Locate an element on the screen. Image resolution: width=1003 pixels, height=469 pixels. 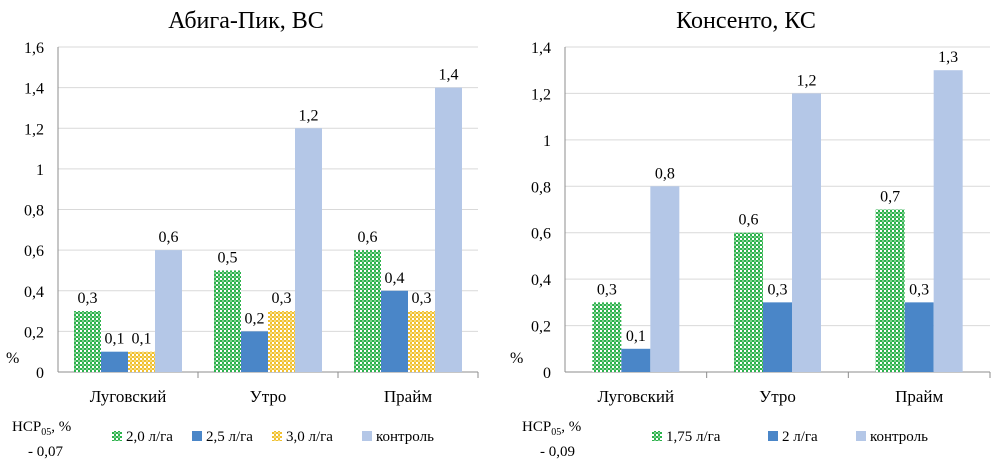
legend-label: 2 л/га is located at coordinates (800, 437).